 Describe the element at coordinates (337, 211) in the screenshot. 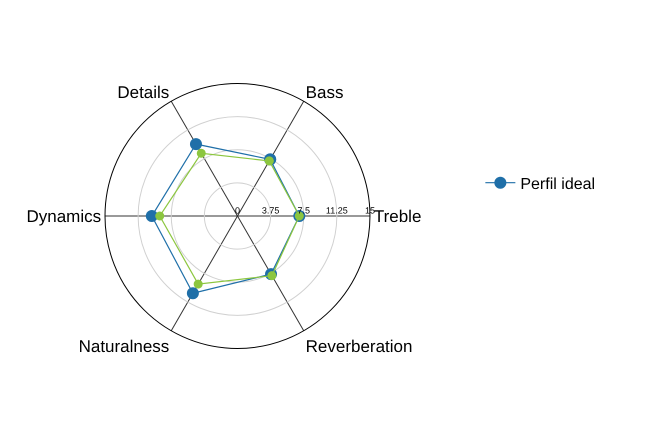

I see `y-tick-label: 11.25` at that location.